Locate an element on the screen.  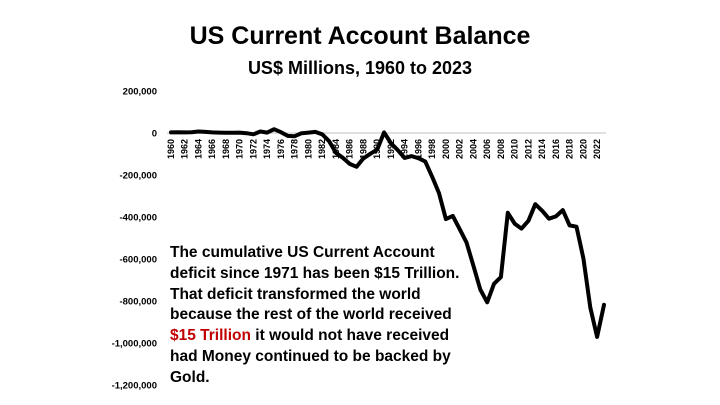
annotation-highlight: $15 Trillion is located at coordinates (210, 336).